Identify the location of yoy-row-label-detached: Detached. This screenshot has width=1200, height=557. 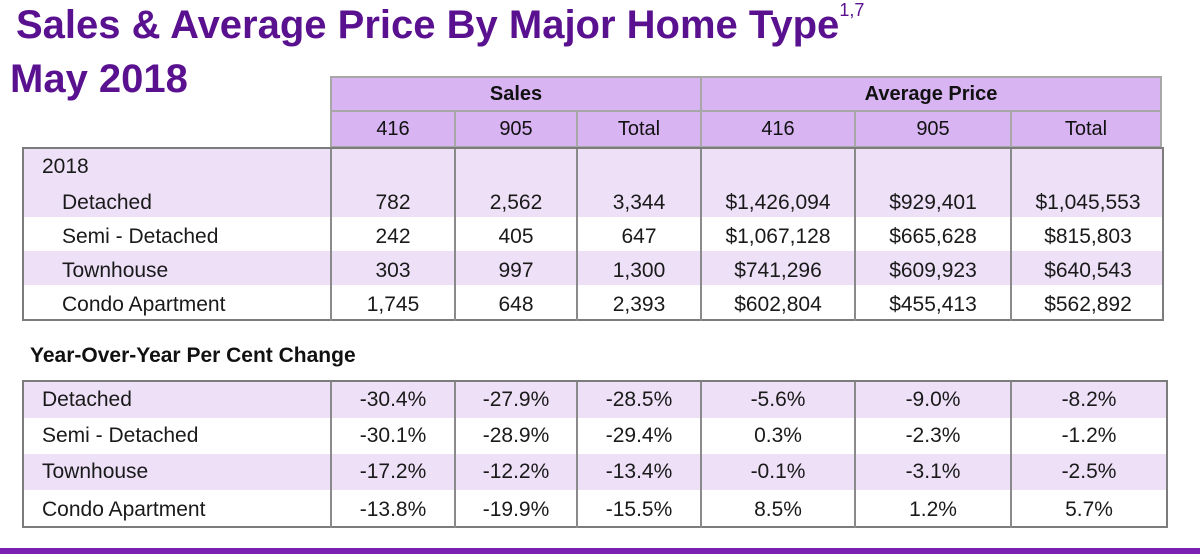
(87, 399).